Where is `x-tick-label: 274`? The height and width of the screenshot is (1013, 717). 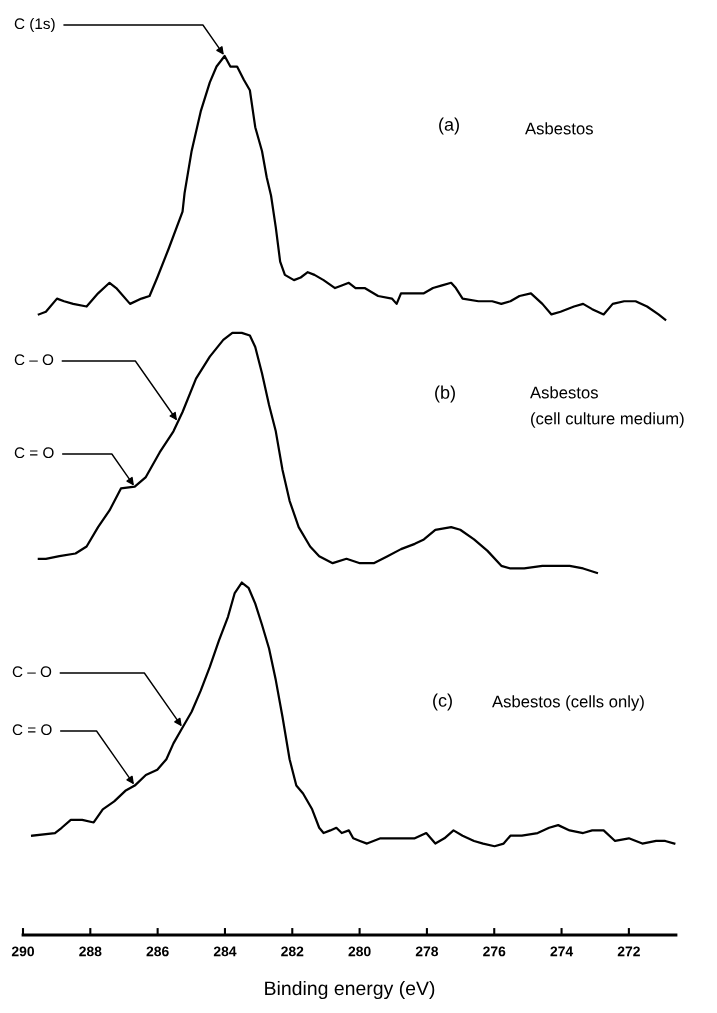 x-tick-label: 274 is located at coordinates (562, 951).